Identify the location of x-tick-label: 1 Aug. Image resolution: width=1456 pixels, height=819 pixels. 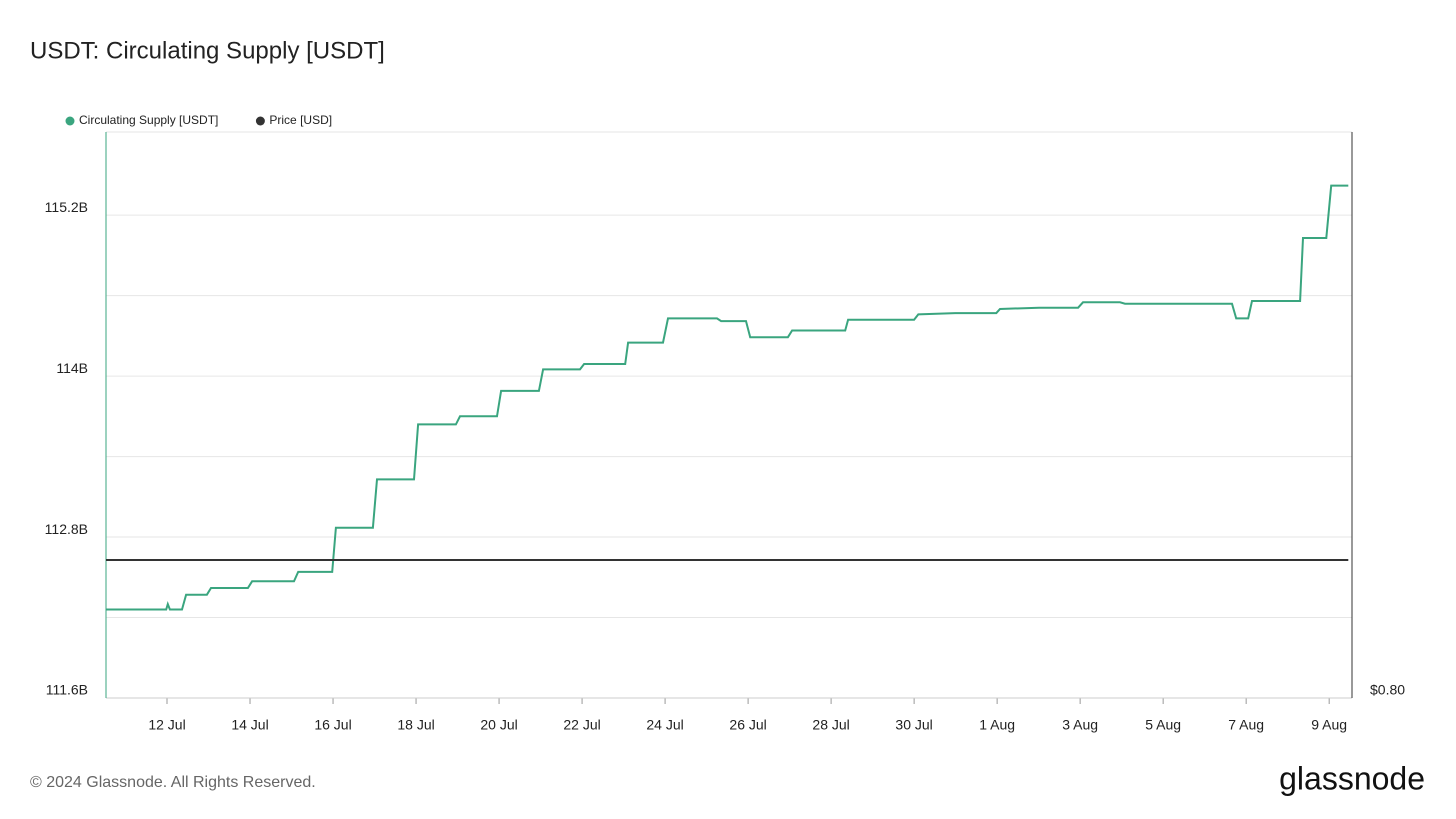
(997, 725).